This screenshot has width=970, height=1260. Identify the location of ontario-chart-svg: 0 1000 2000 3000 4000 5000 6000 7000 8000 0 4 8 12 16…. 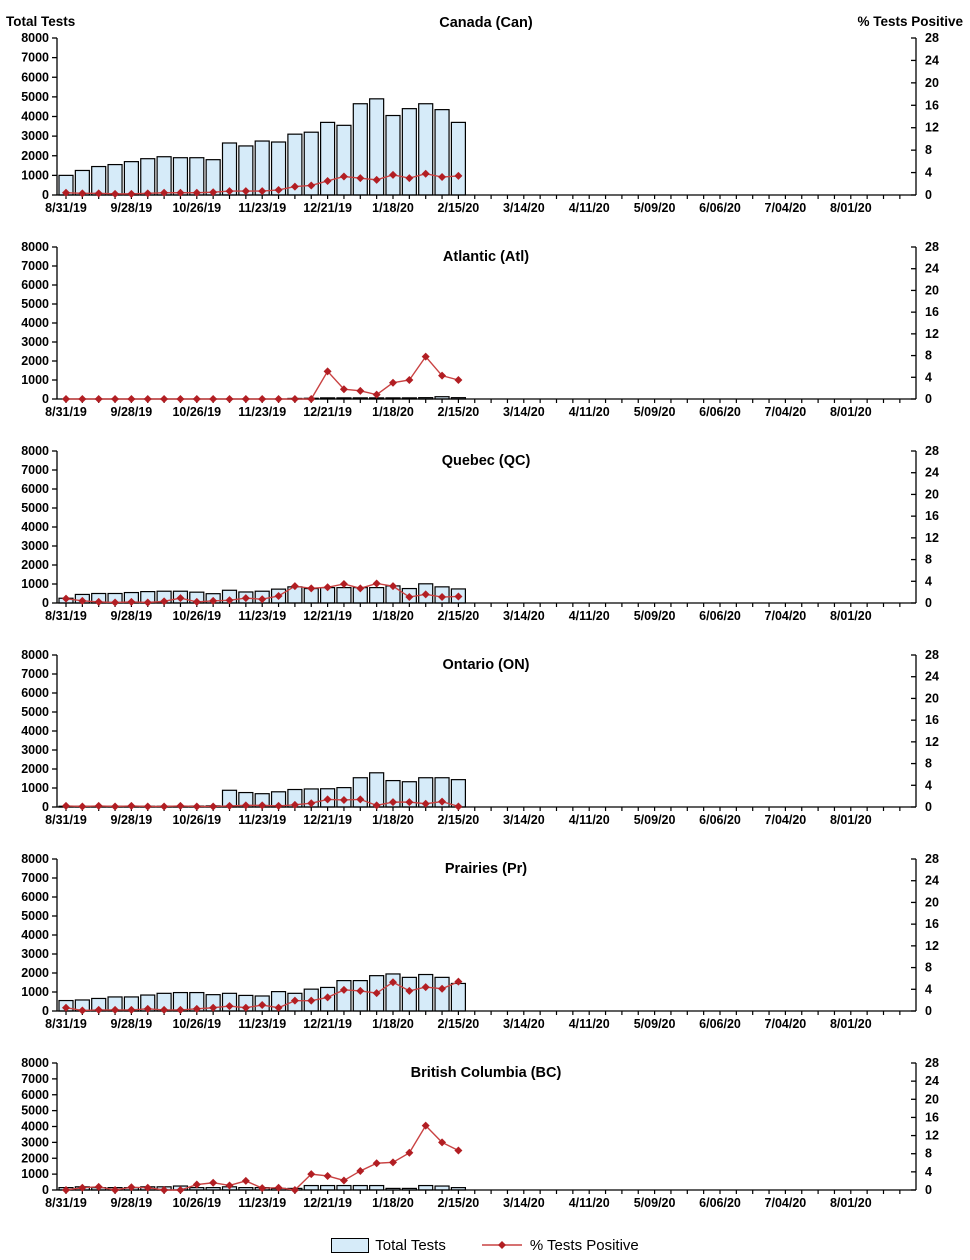
(480, 737).